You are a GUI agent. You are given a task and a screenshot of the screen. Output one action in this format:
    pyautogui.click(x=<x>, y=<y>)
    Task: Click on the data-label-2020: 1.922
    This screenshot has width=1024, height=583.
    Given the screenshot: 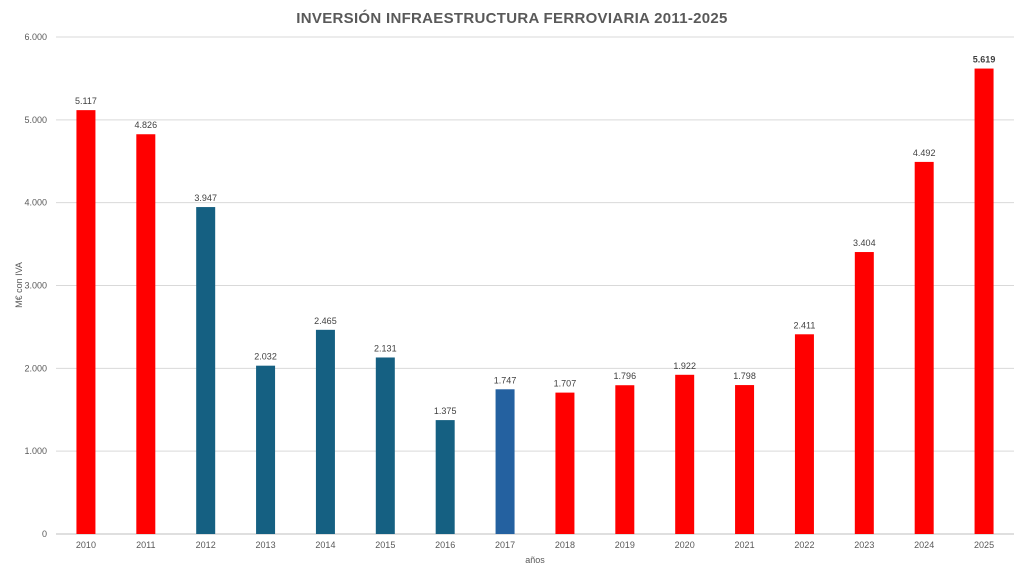 What is the action you would take?
    pyautogui.click(x=684, y=366)
    